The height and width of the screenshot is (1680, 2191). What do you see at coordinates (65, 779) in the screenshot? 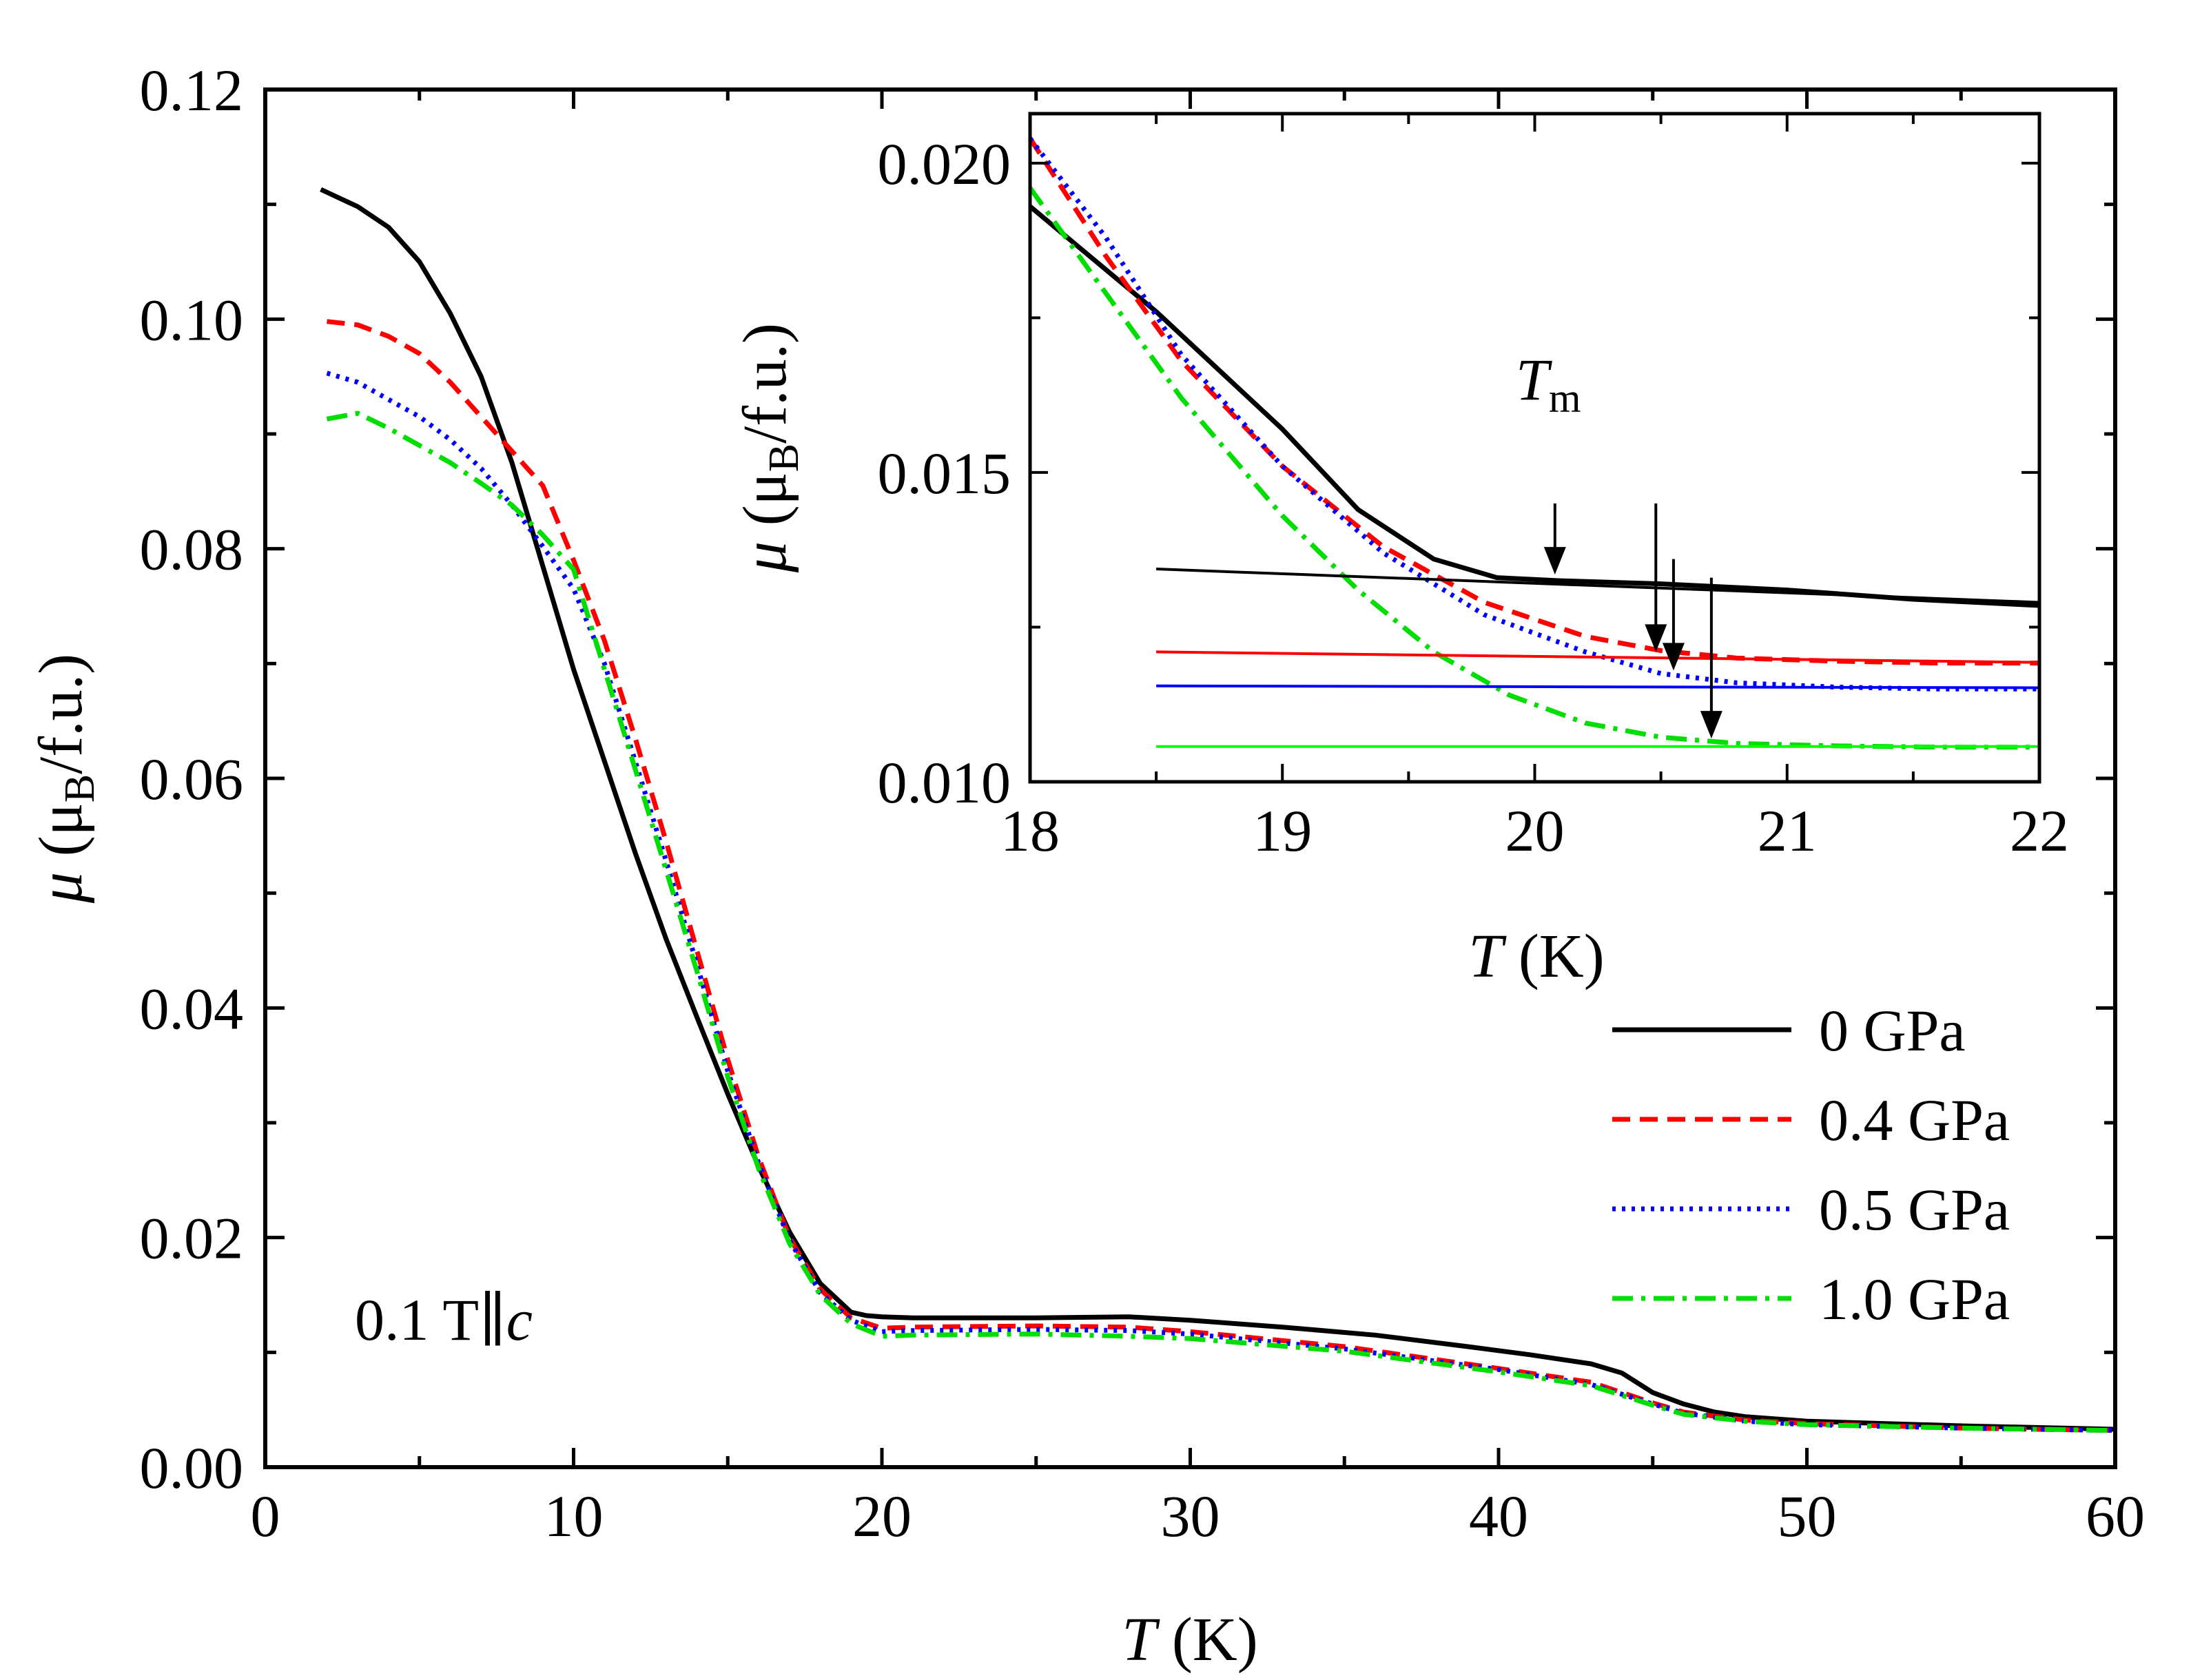
I see `main-y-axis-label: μ (μB/f.u.)` at bounding box center [65, 779].